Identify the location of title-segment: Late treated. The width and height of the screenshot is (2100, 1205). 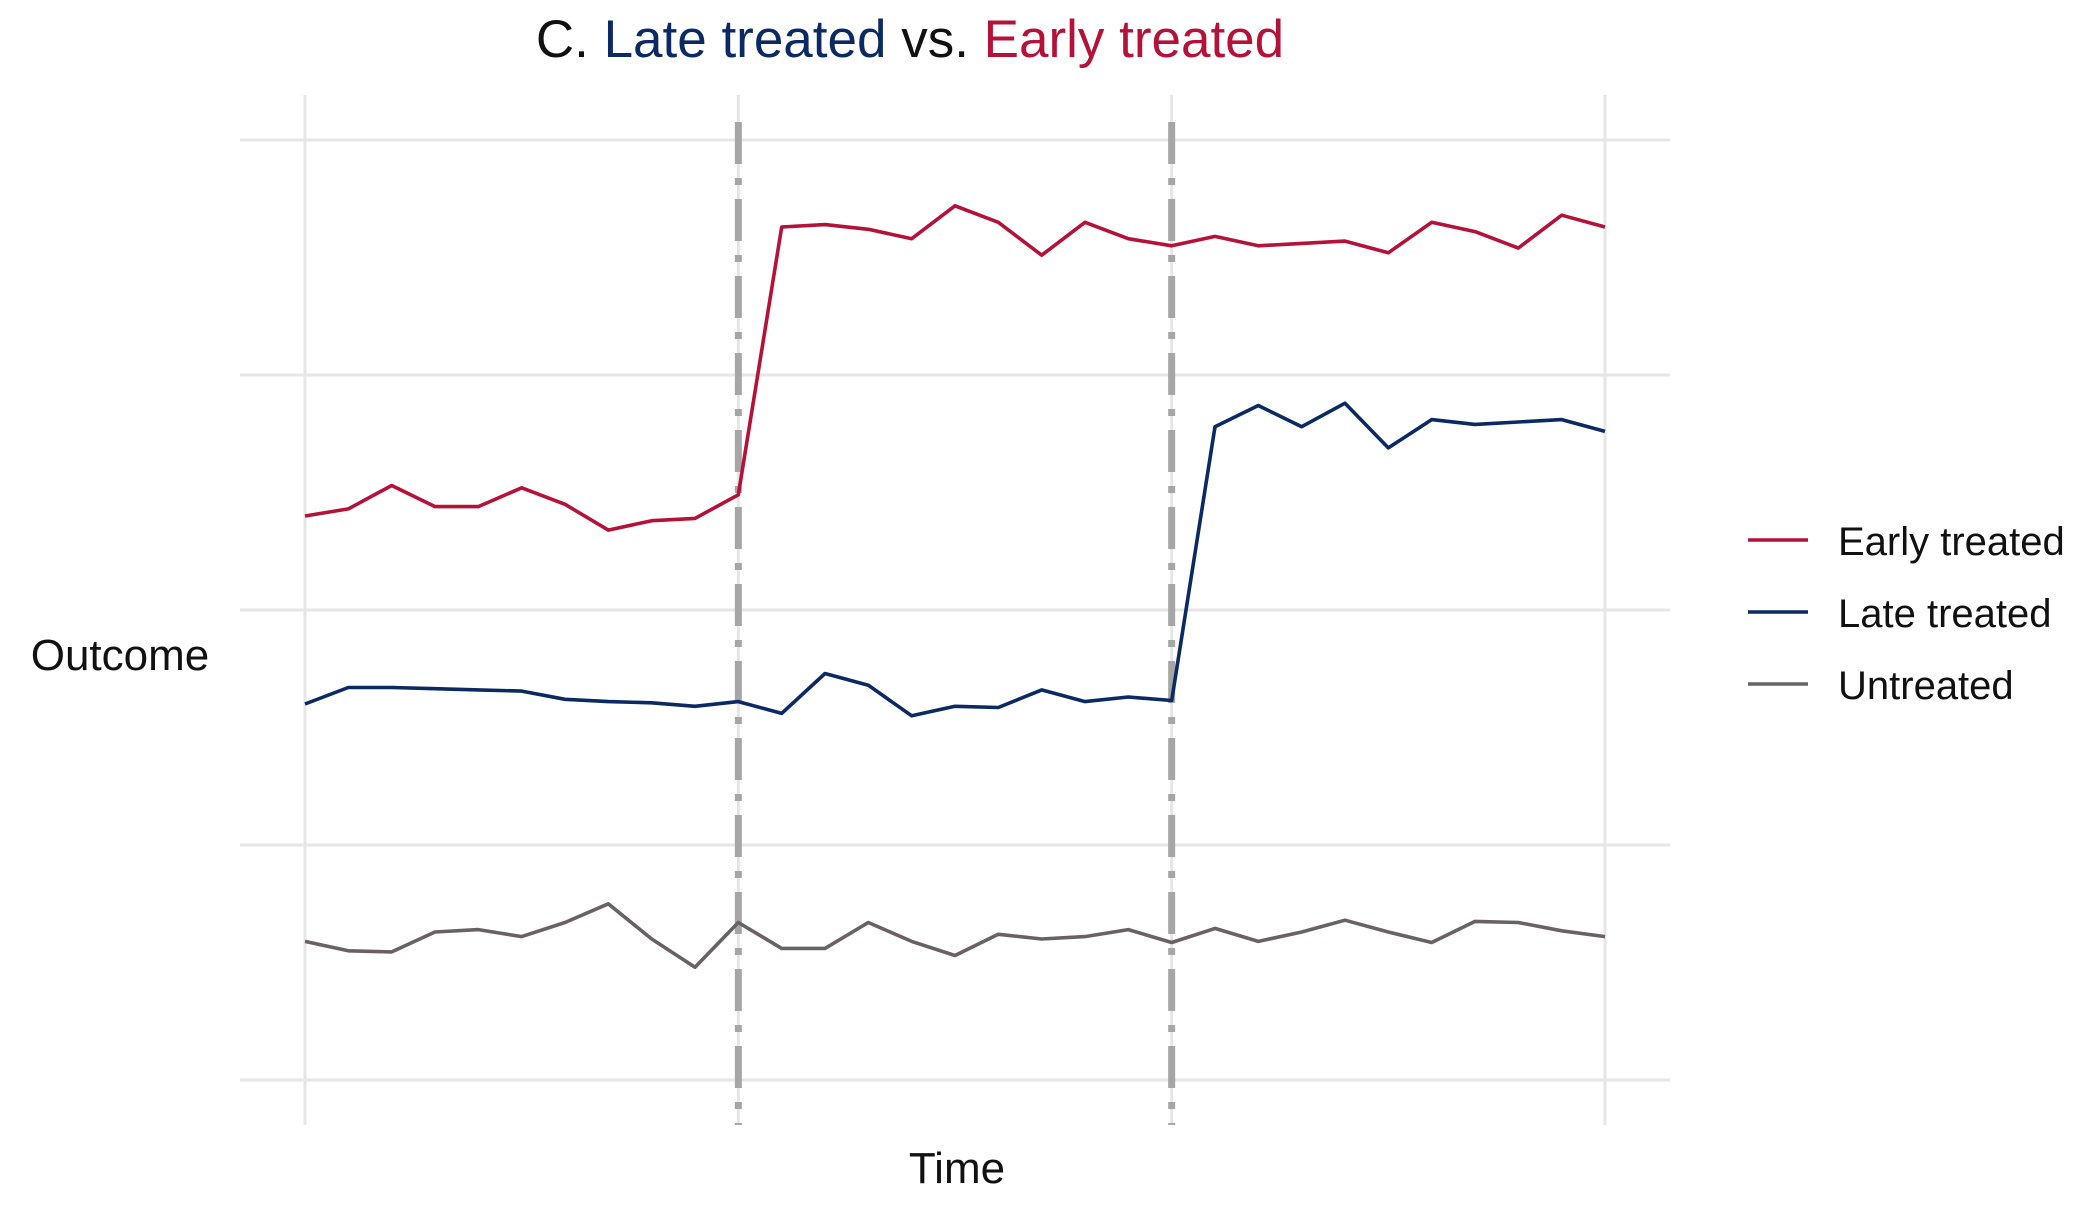
(745, 39).